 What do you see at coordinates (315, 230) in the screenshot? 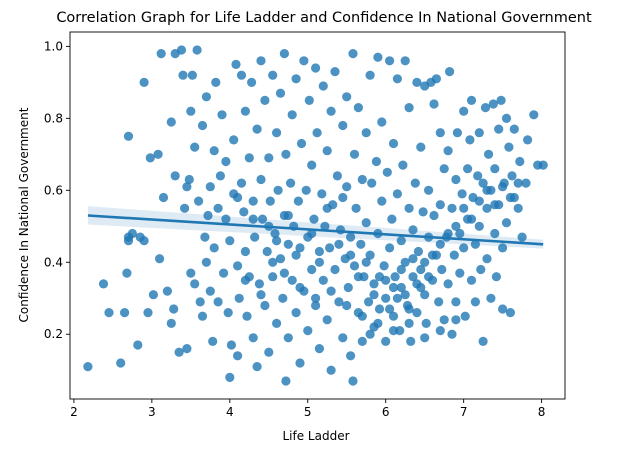
I see `regression-line` at bounding box center [315, 230].